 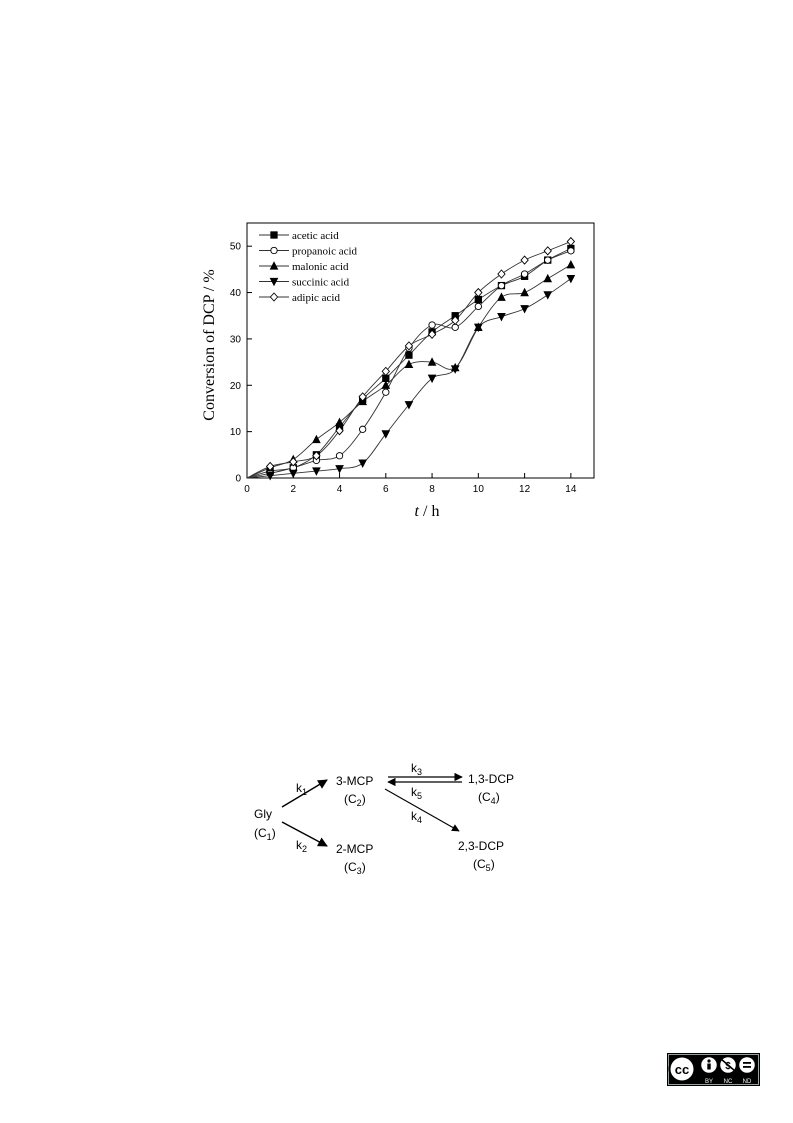 I want to click on 2mcp-label: 2-MCP, so click(x=354, y=849).